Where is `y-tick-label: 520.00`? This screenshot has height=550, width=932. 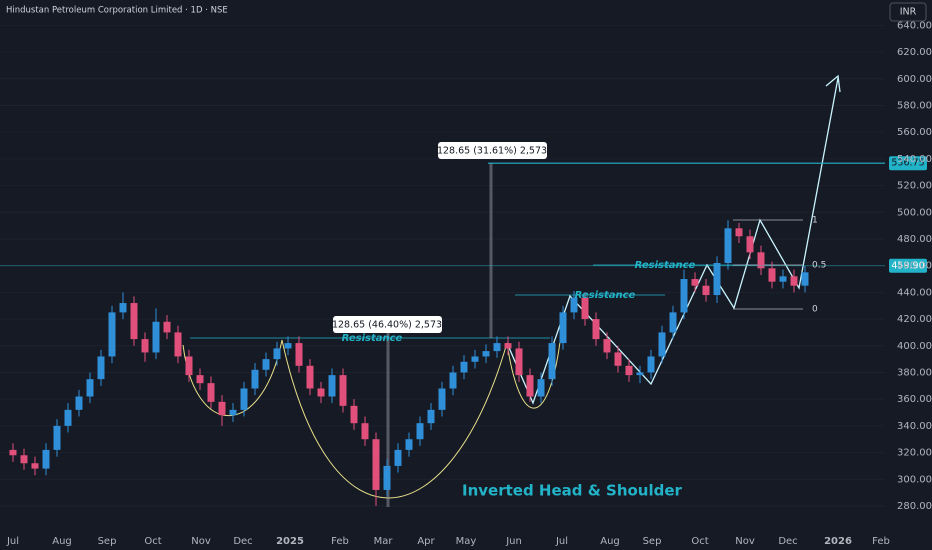
y-tick-label: 520.00 is located at coordinates (914, 186).